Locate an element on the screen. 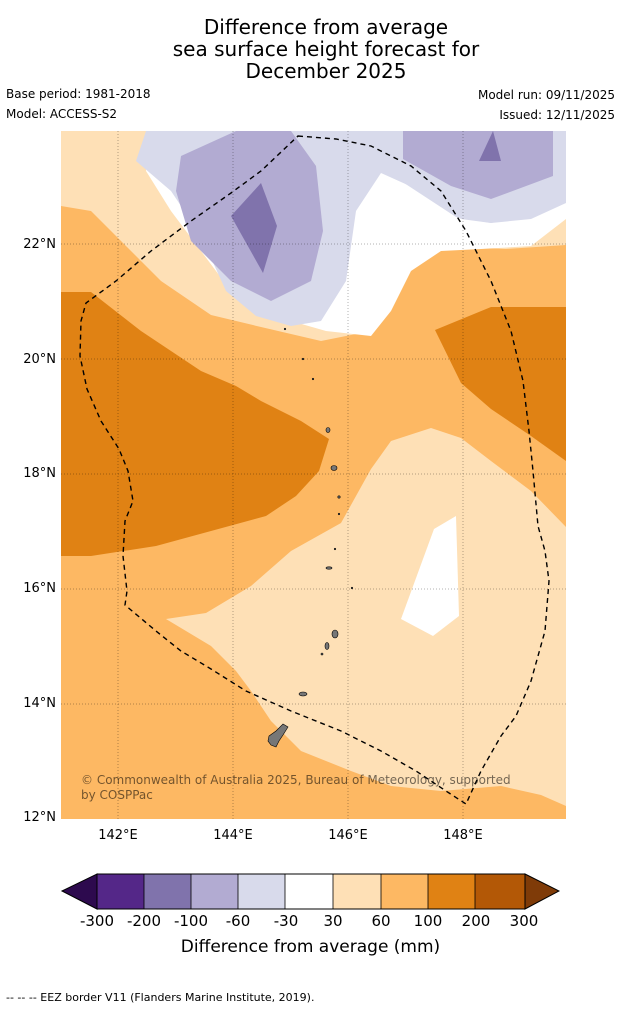 This screenshot has height=1011, width=621. lon-label-148e: 148°E is located at coordinates (463, 835).